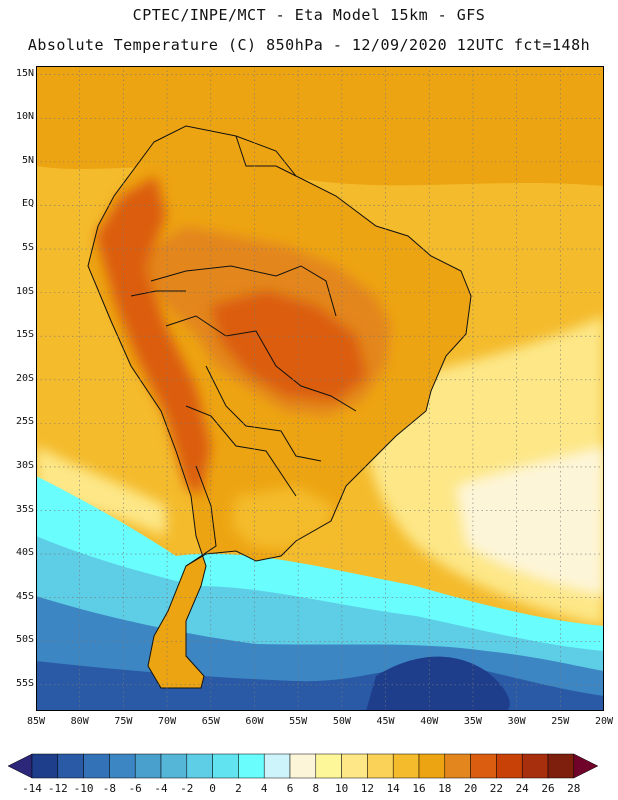 The width and height of the screenshot is (618, 800). I want to click on temp-band-central-core, so click(288, 346).